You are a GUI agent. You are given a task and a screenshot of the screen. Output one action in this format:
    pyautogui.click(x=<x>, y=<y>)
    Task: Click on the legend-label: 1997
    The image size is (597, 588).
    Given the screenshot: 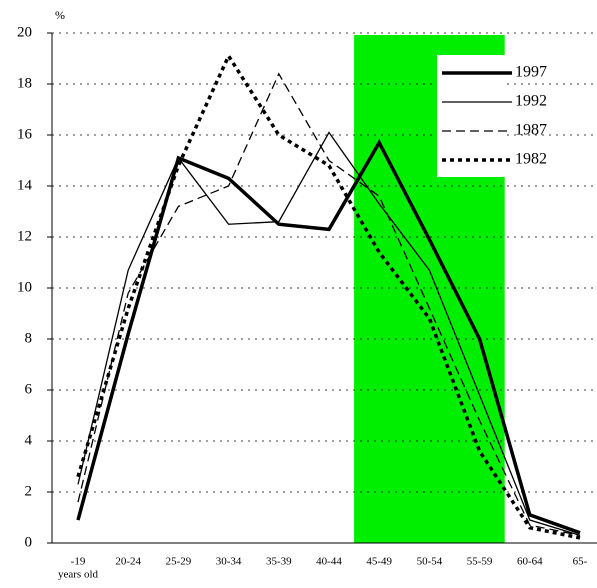 What is the action you would take?
    pyautogui.click(x=531, y=72)
    